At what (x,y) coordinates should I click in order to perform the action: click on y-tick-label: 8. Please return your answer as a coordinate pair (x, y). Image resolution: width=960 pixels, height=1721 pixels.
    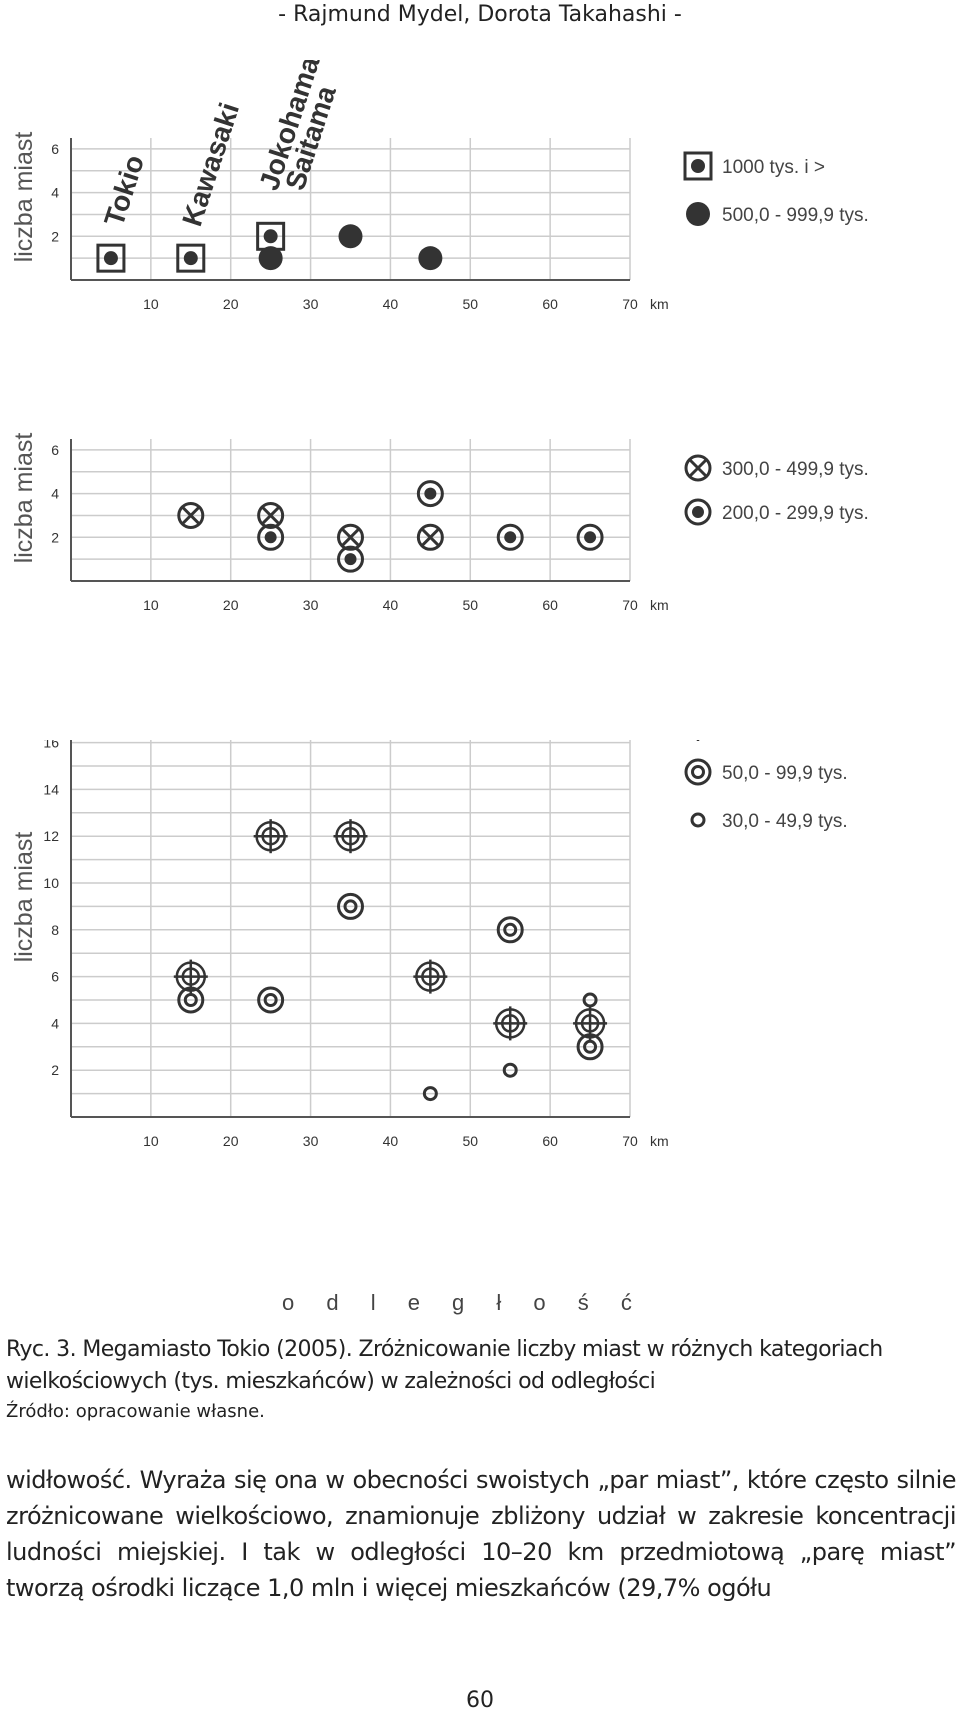
    Looking at the image, I should click on (55, 930).